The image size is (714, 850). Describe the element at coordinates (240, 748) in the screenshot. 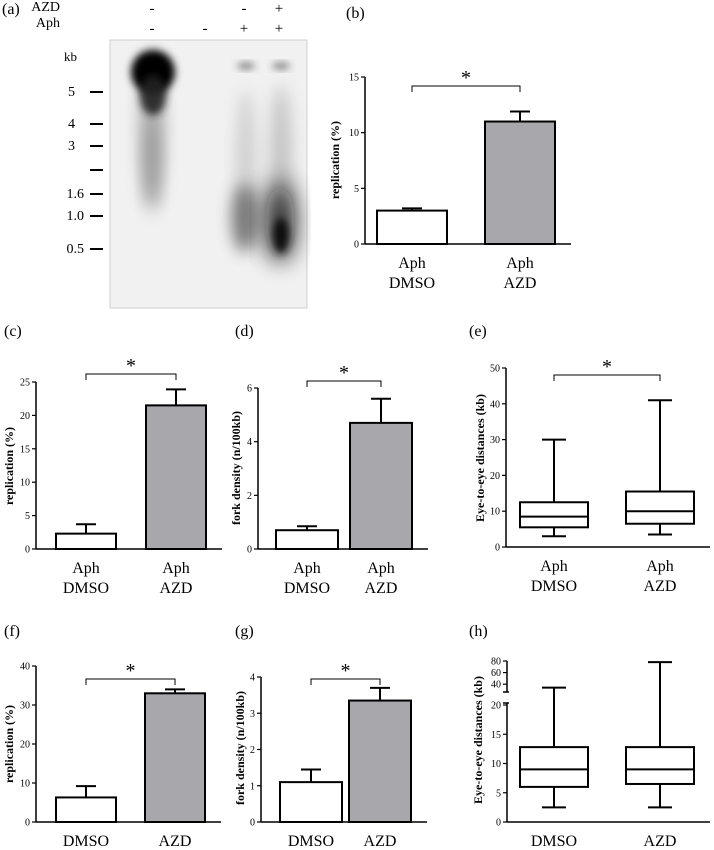

I see `y-axis-title: fork density (n/100kb)` at that location.